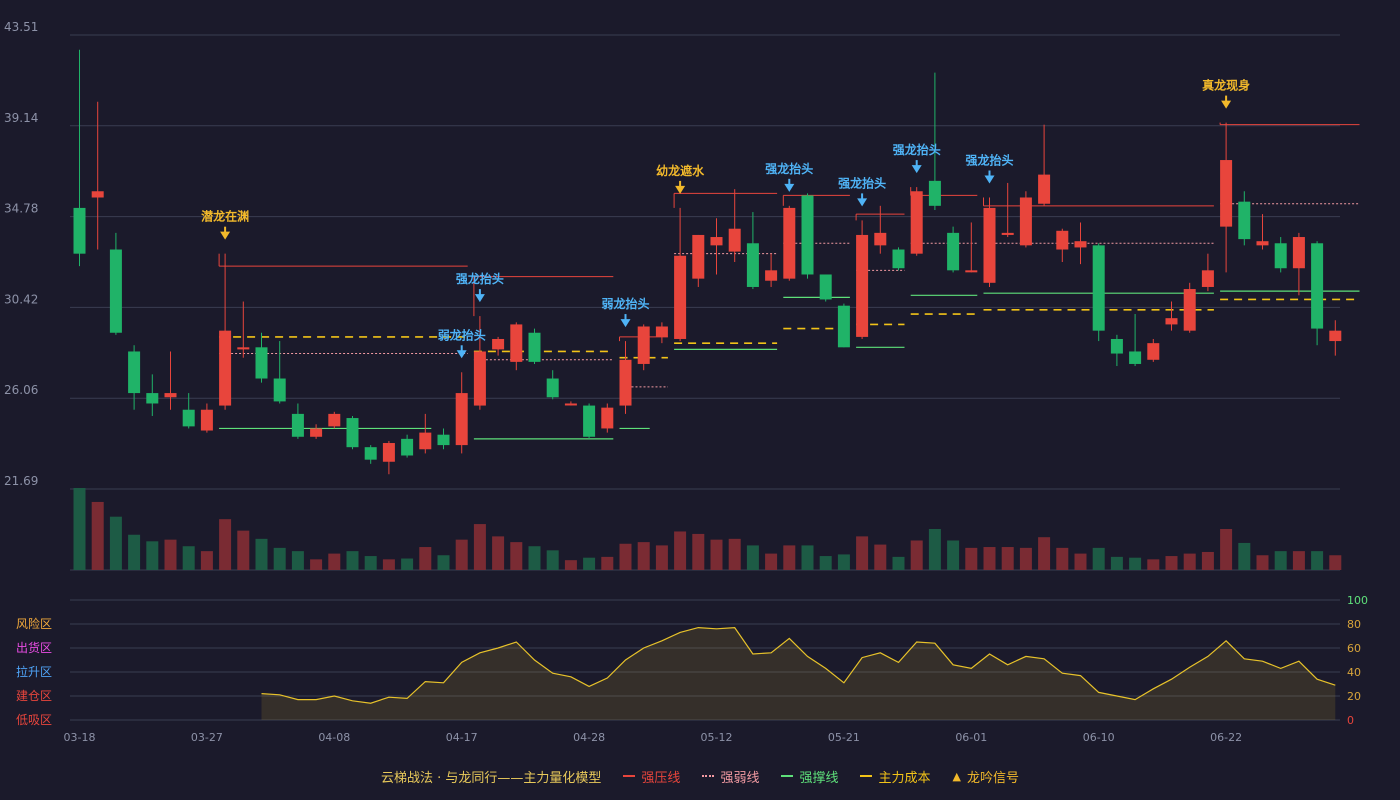  I want to click on oscillator-zone-label: 建仓区, so click(34, 696).